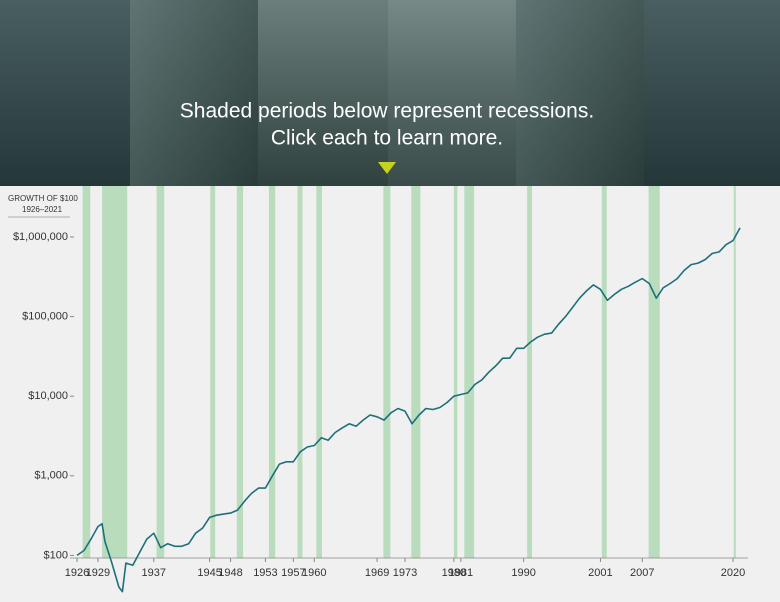 Image resolution: width=780 pixels, height=602 pixels. What do you see at coordinates (56, 555) in the screenshot?
I see `y-tick-label: $100` at bounding box center [56, 555].